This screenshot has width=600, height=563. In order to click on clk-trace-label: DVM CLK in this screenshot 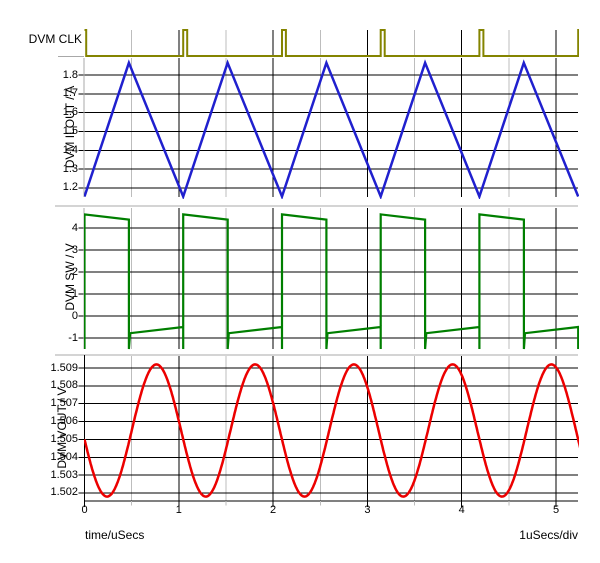, I will do `click(55, 39)`.